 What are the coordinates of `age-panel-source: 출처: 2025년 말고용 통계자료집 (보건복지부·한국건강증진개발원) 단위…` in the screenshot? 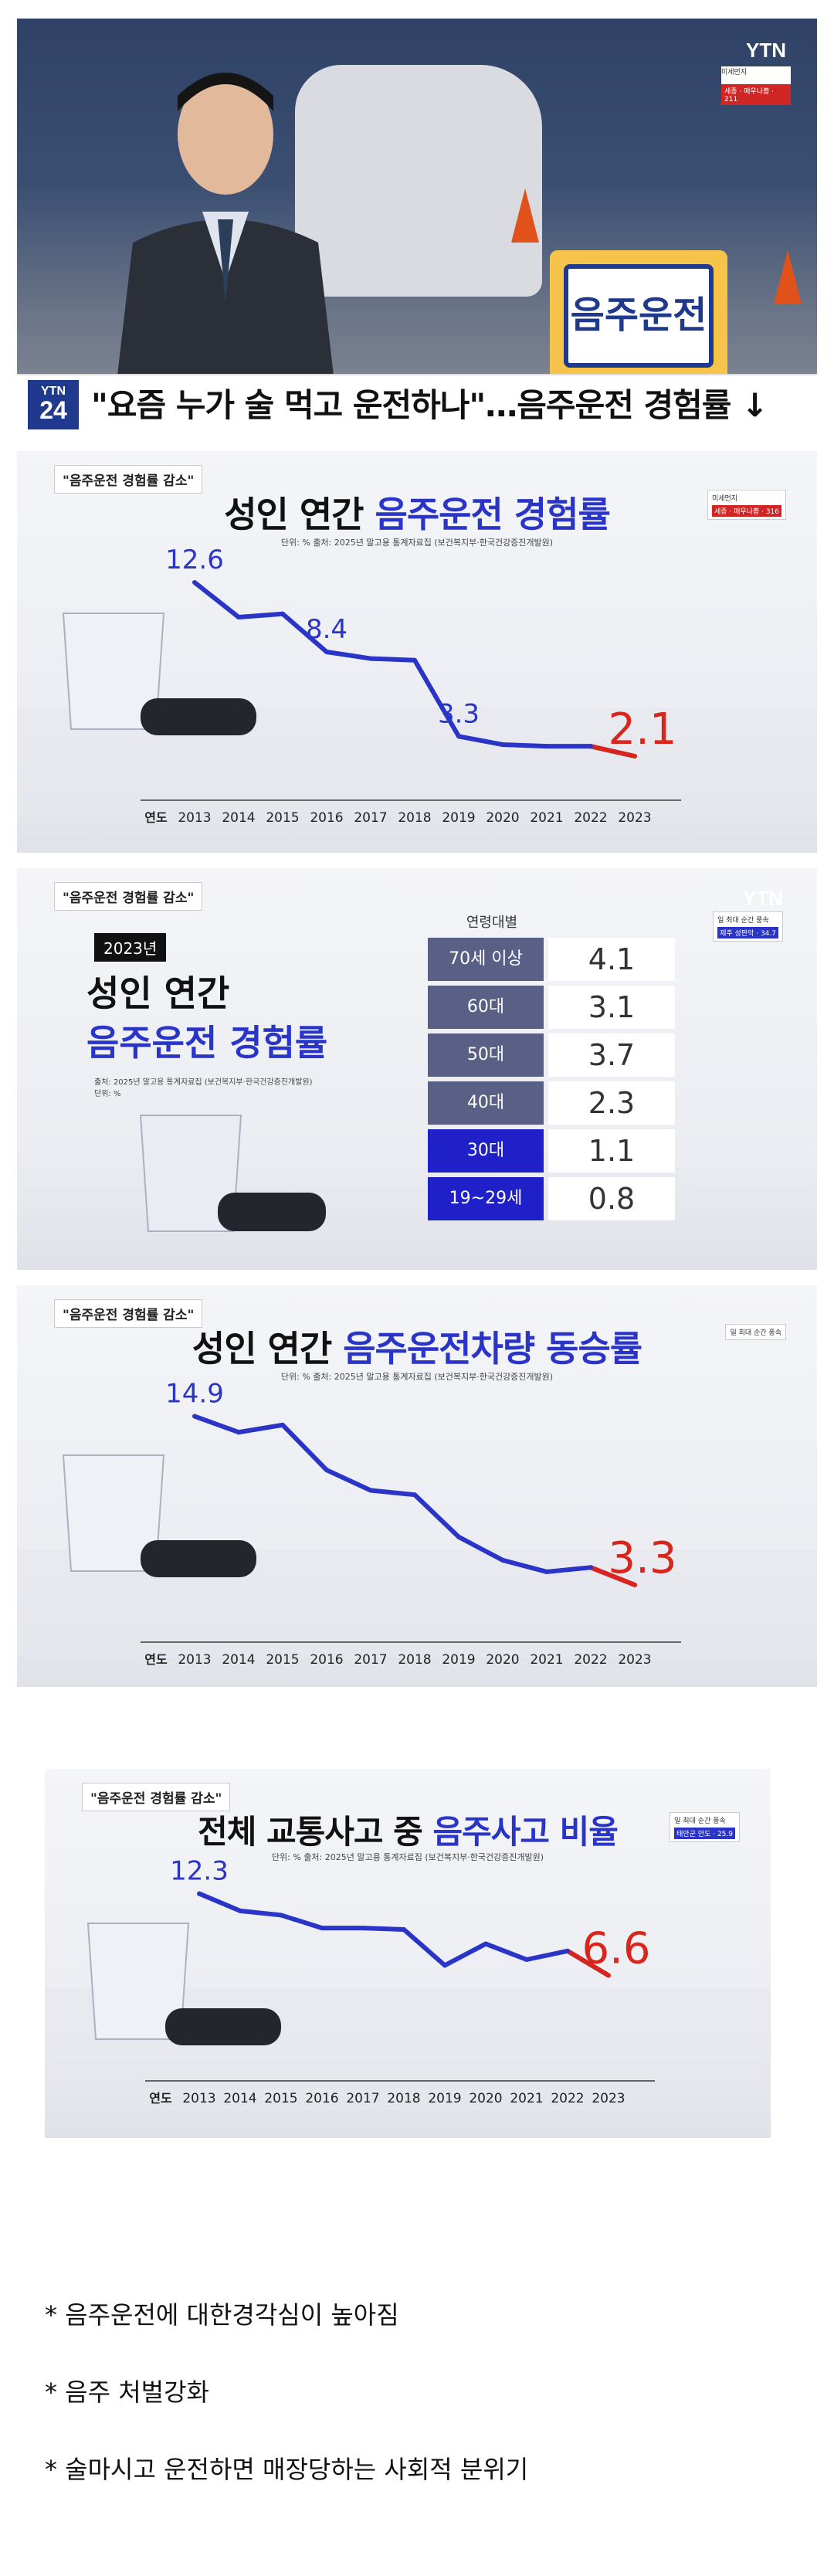 It's located at (203, 1086).